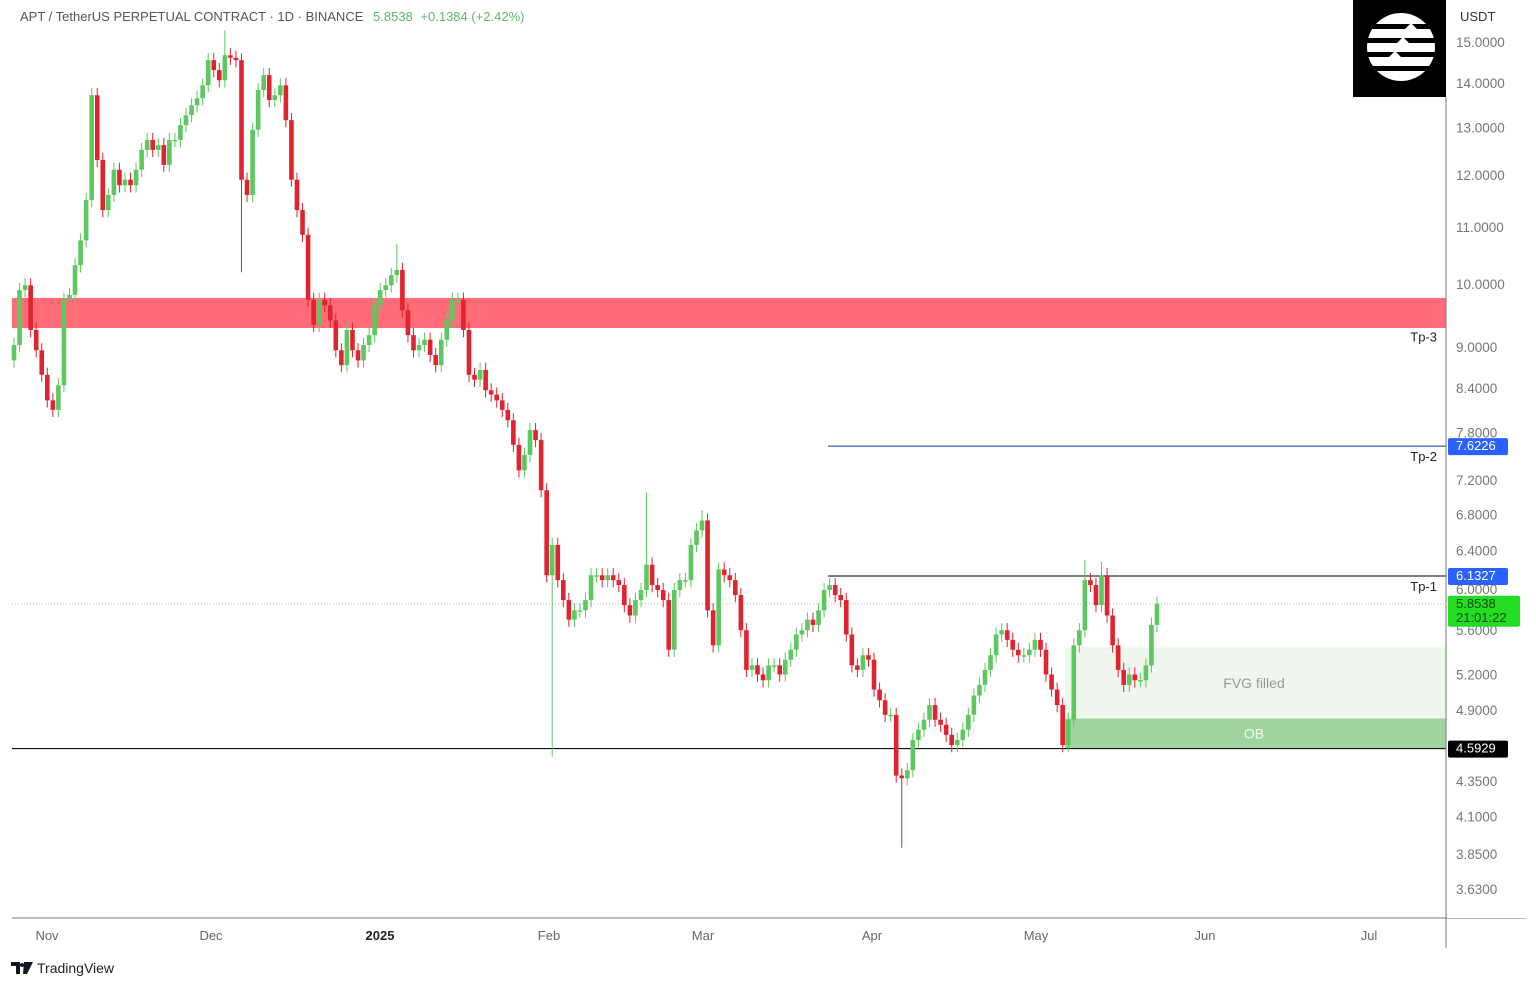 Image resolution: width=1536 pixels, height=989 pixels. Describe the element at coordinates (1478, 749) in the screenshot. I see `support-price-badge` at that location.